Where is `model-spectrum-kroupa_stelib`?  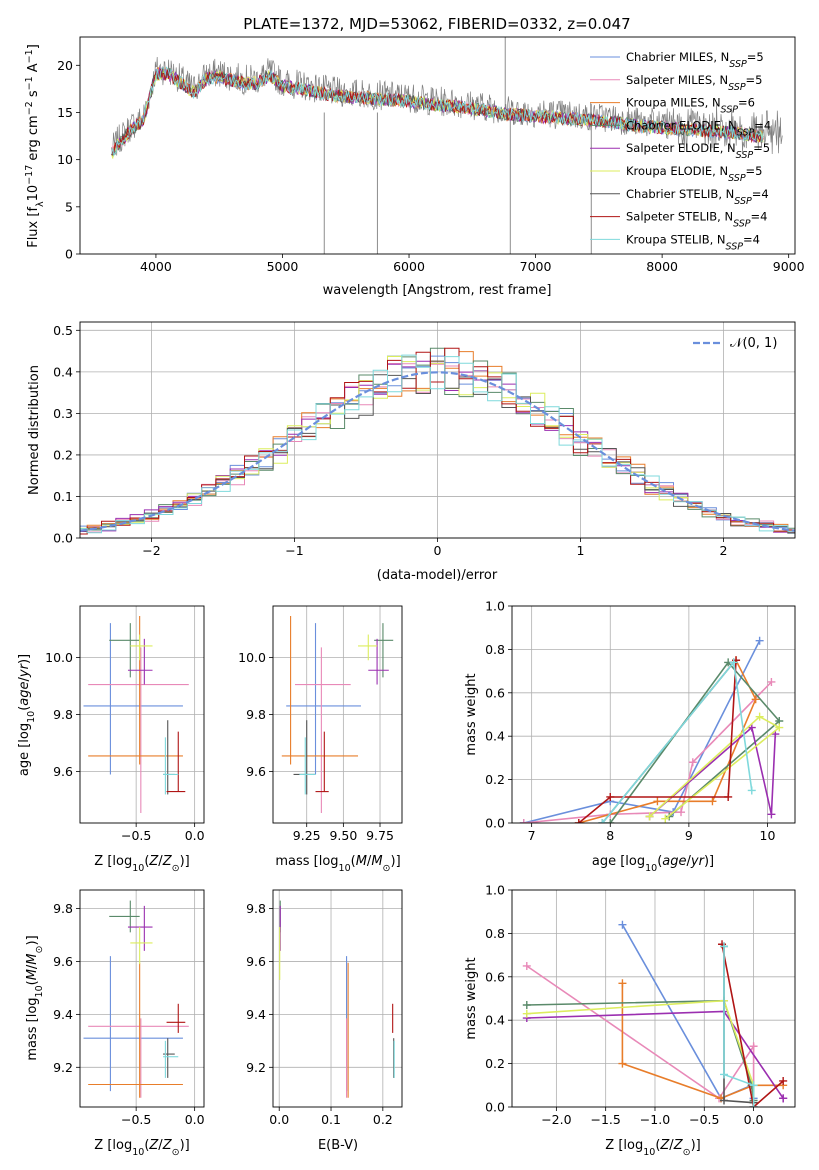
model-spectrum-kroupa_stelib is located at coordinates (437, 112).